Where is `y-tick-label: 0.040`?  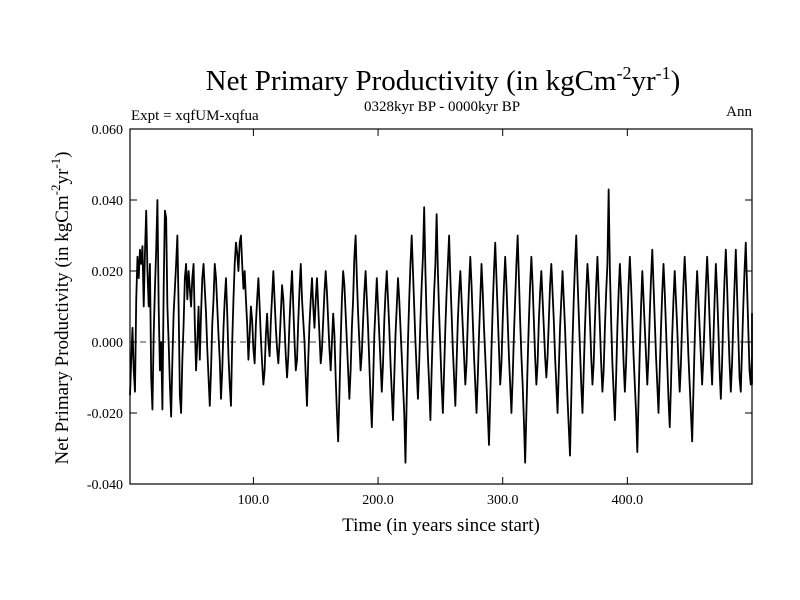
y-tick-label: 0.040 is located at coordinates (108, 201).